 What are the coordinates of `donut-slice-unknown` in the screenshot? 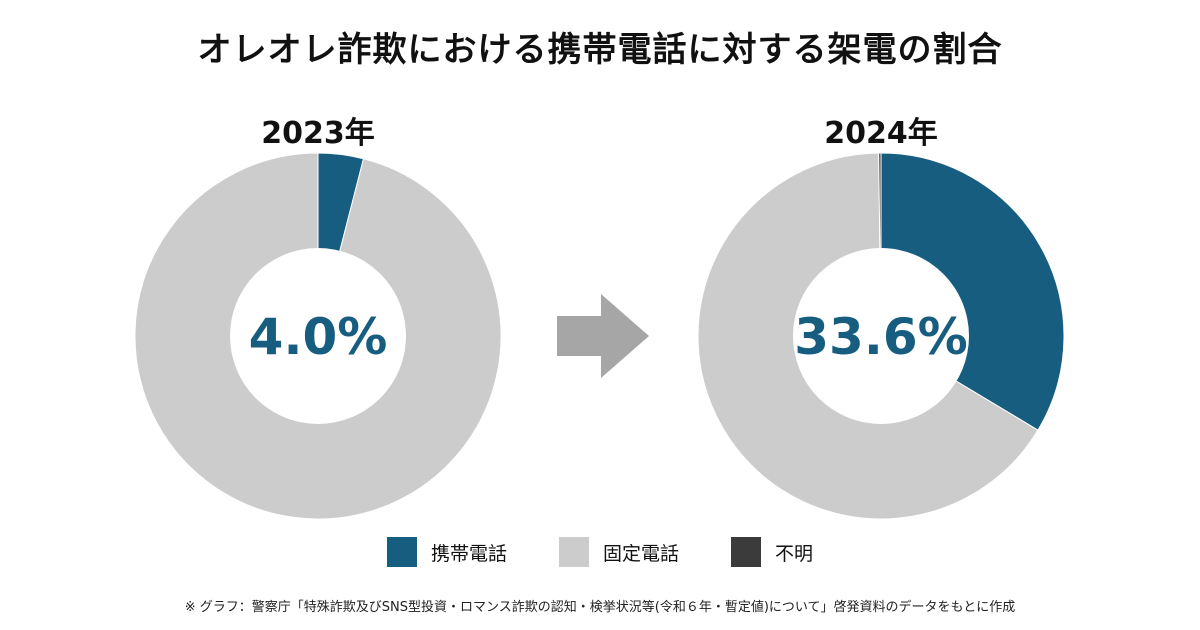 It's located at (880, 244).